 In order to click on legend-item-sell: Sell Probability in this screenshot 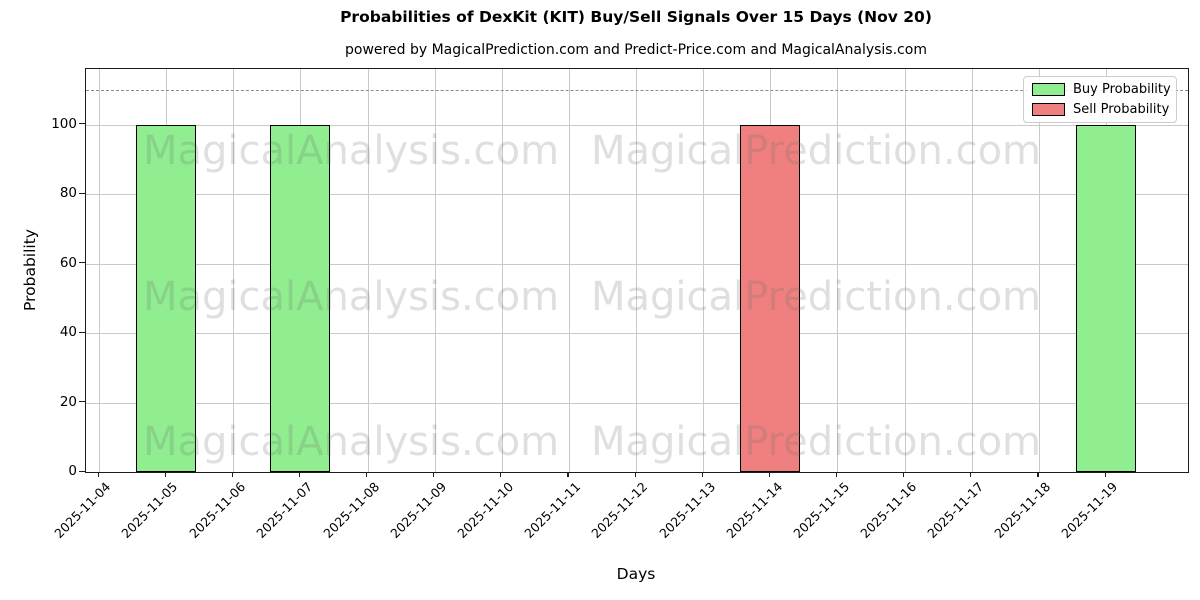, I will do `click(1101, 109)`.